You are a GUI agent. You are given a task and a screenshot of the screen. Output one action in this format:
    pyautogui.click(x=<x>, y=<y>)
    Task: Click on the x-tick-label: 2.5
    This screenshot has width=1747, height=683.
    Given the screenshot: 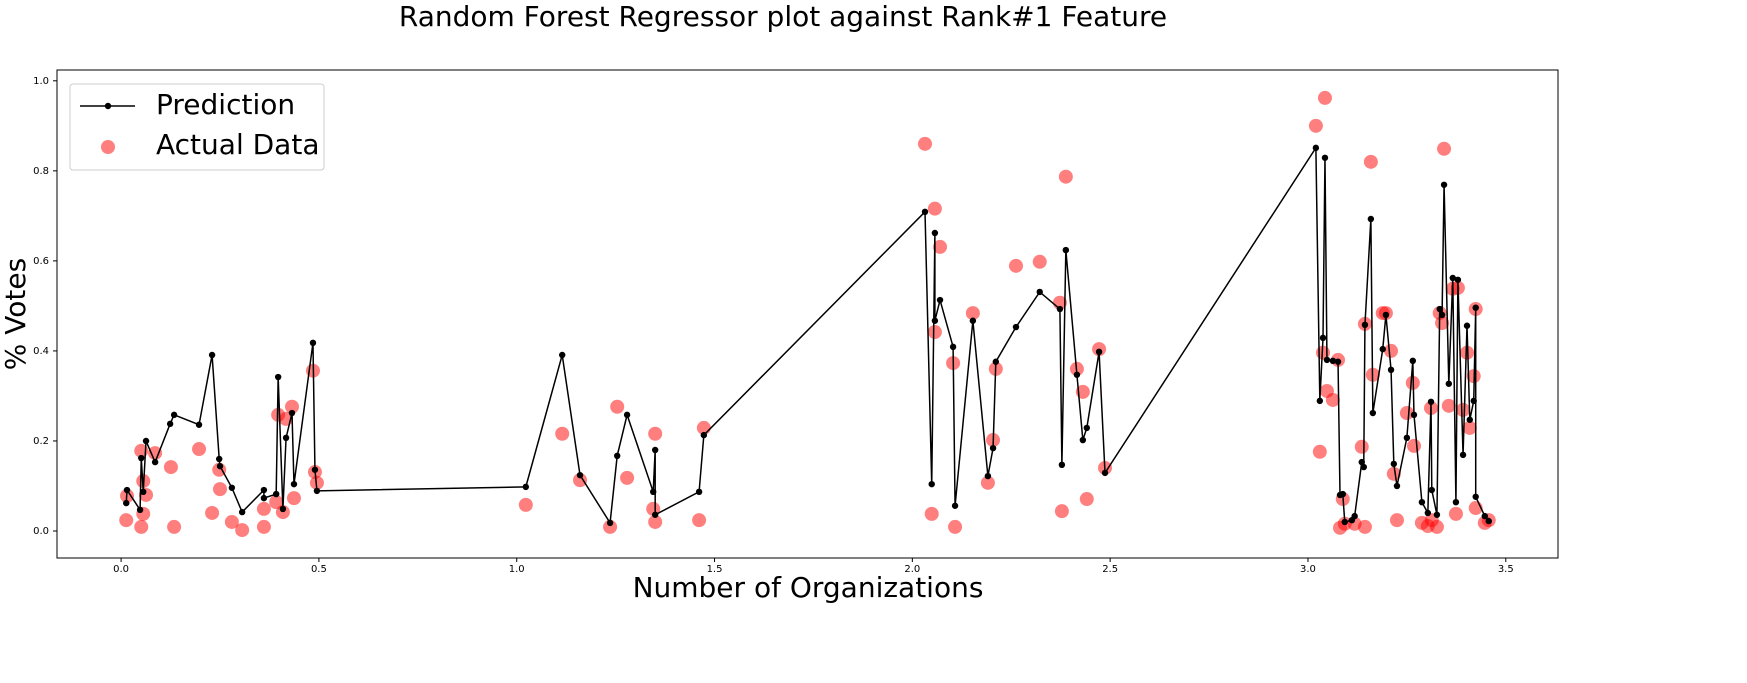 What is the action you would take?
    pyautogui.click(x=1110, y=569)
    